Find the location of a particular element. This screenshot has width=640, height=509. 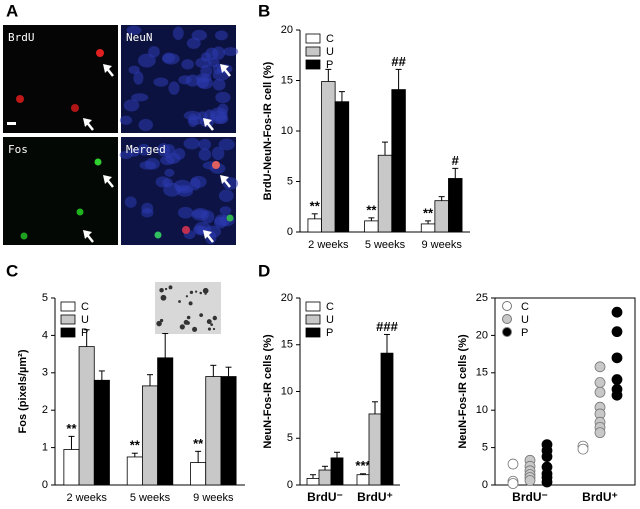

image-label: Fos is located at coordinates (18, 149).